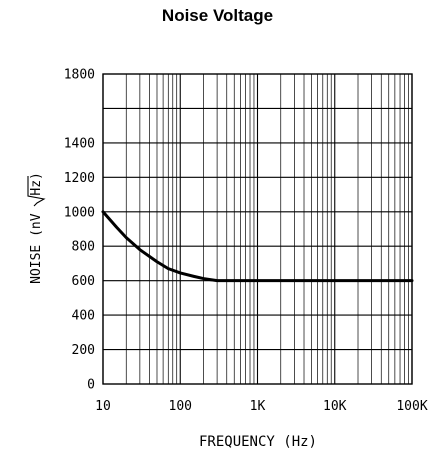 This screenshot has height=466, width=435. What do you see at coordinates (79, 178) in the screenshot?
I see `y-tick-label: 1200` at bounding box center [79, 178].